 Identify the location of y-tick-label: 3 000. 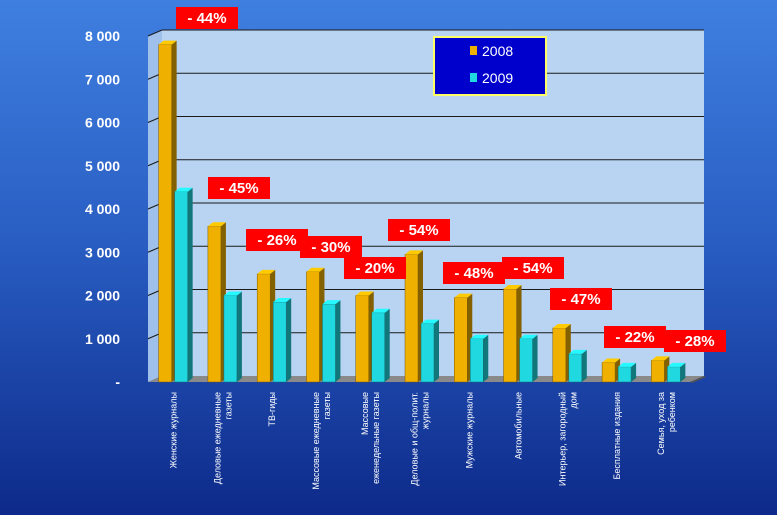
(102, 252).